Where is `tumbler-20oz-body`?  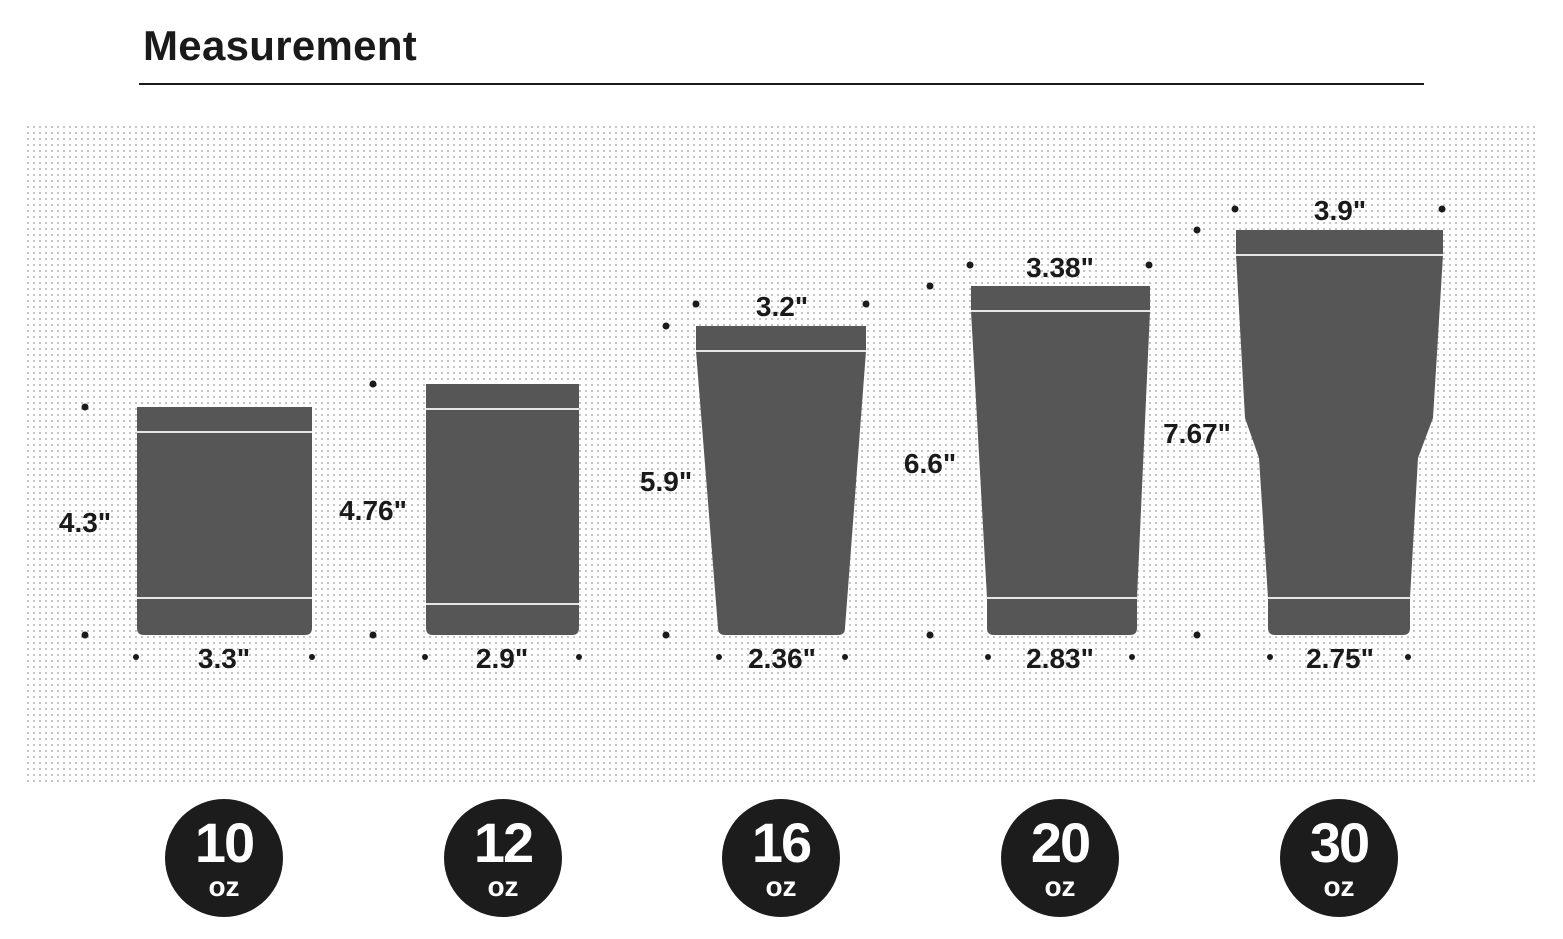
tumbler-20oz-body is located at coordinates (1060, 460).